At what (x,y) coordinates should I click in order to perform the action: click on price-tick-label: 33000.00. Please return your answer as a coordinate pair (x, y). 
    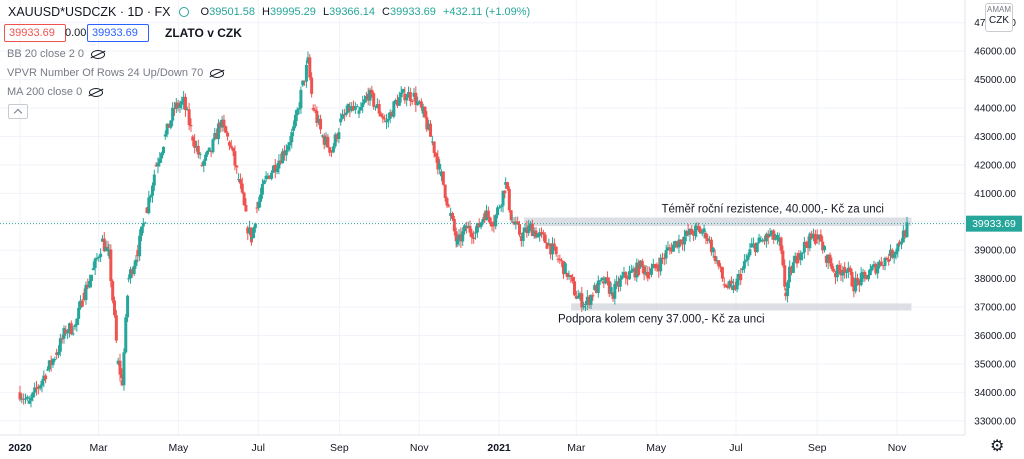
    Looking at the image, I should click on (995, 421).